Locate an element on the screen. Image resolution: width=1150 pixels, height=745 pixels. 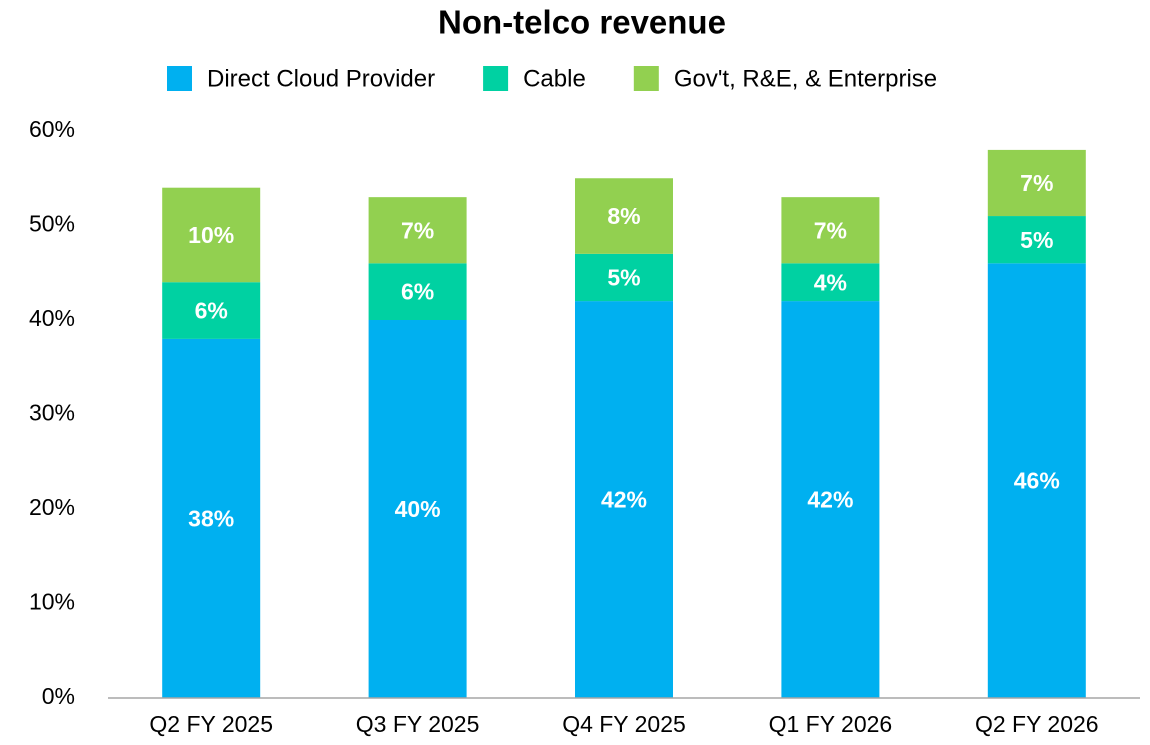
legend-label: Direct Cloud Provider is located at coordinates (321, 78).